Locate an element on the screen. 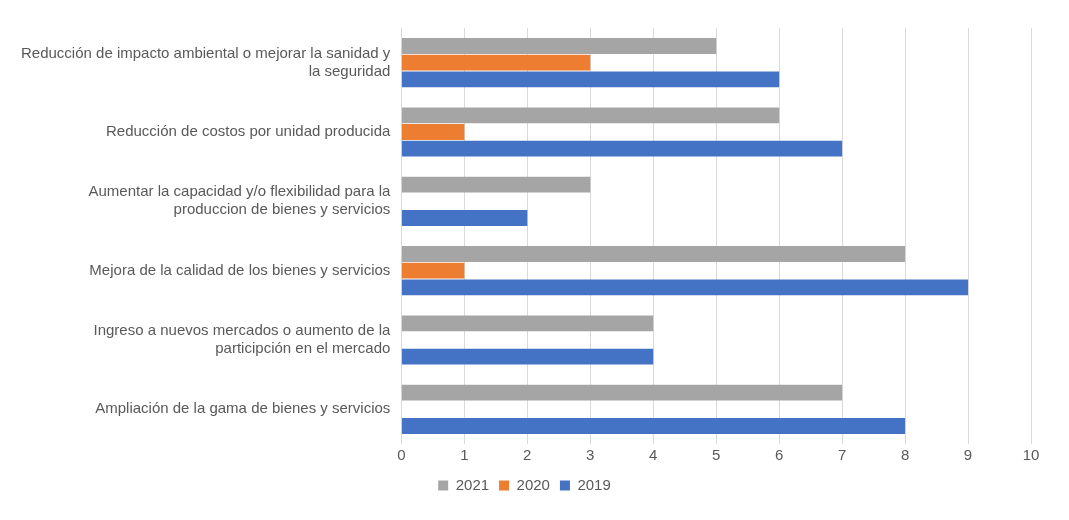  x-tick-label: 4 is located at coordinates (653, 455).